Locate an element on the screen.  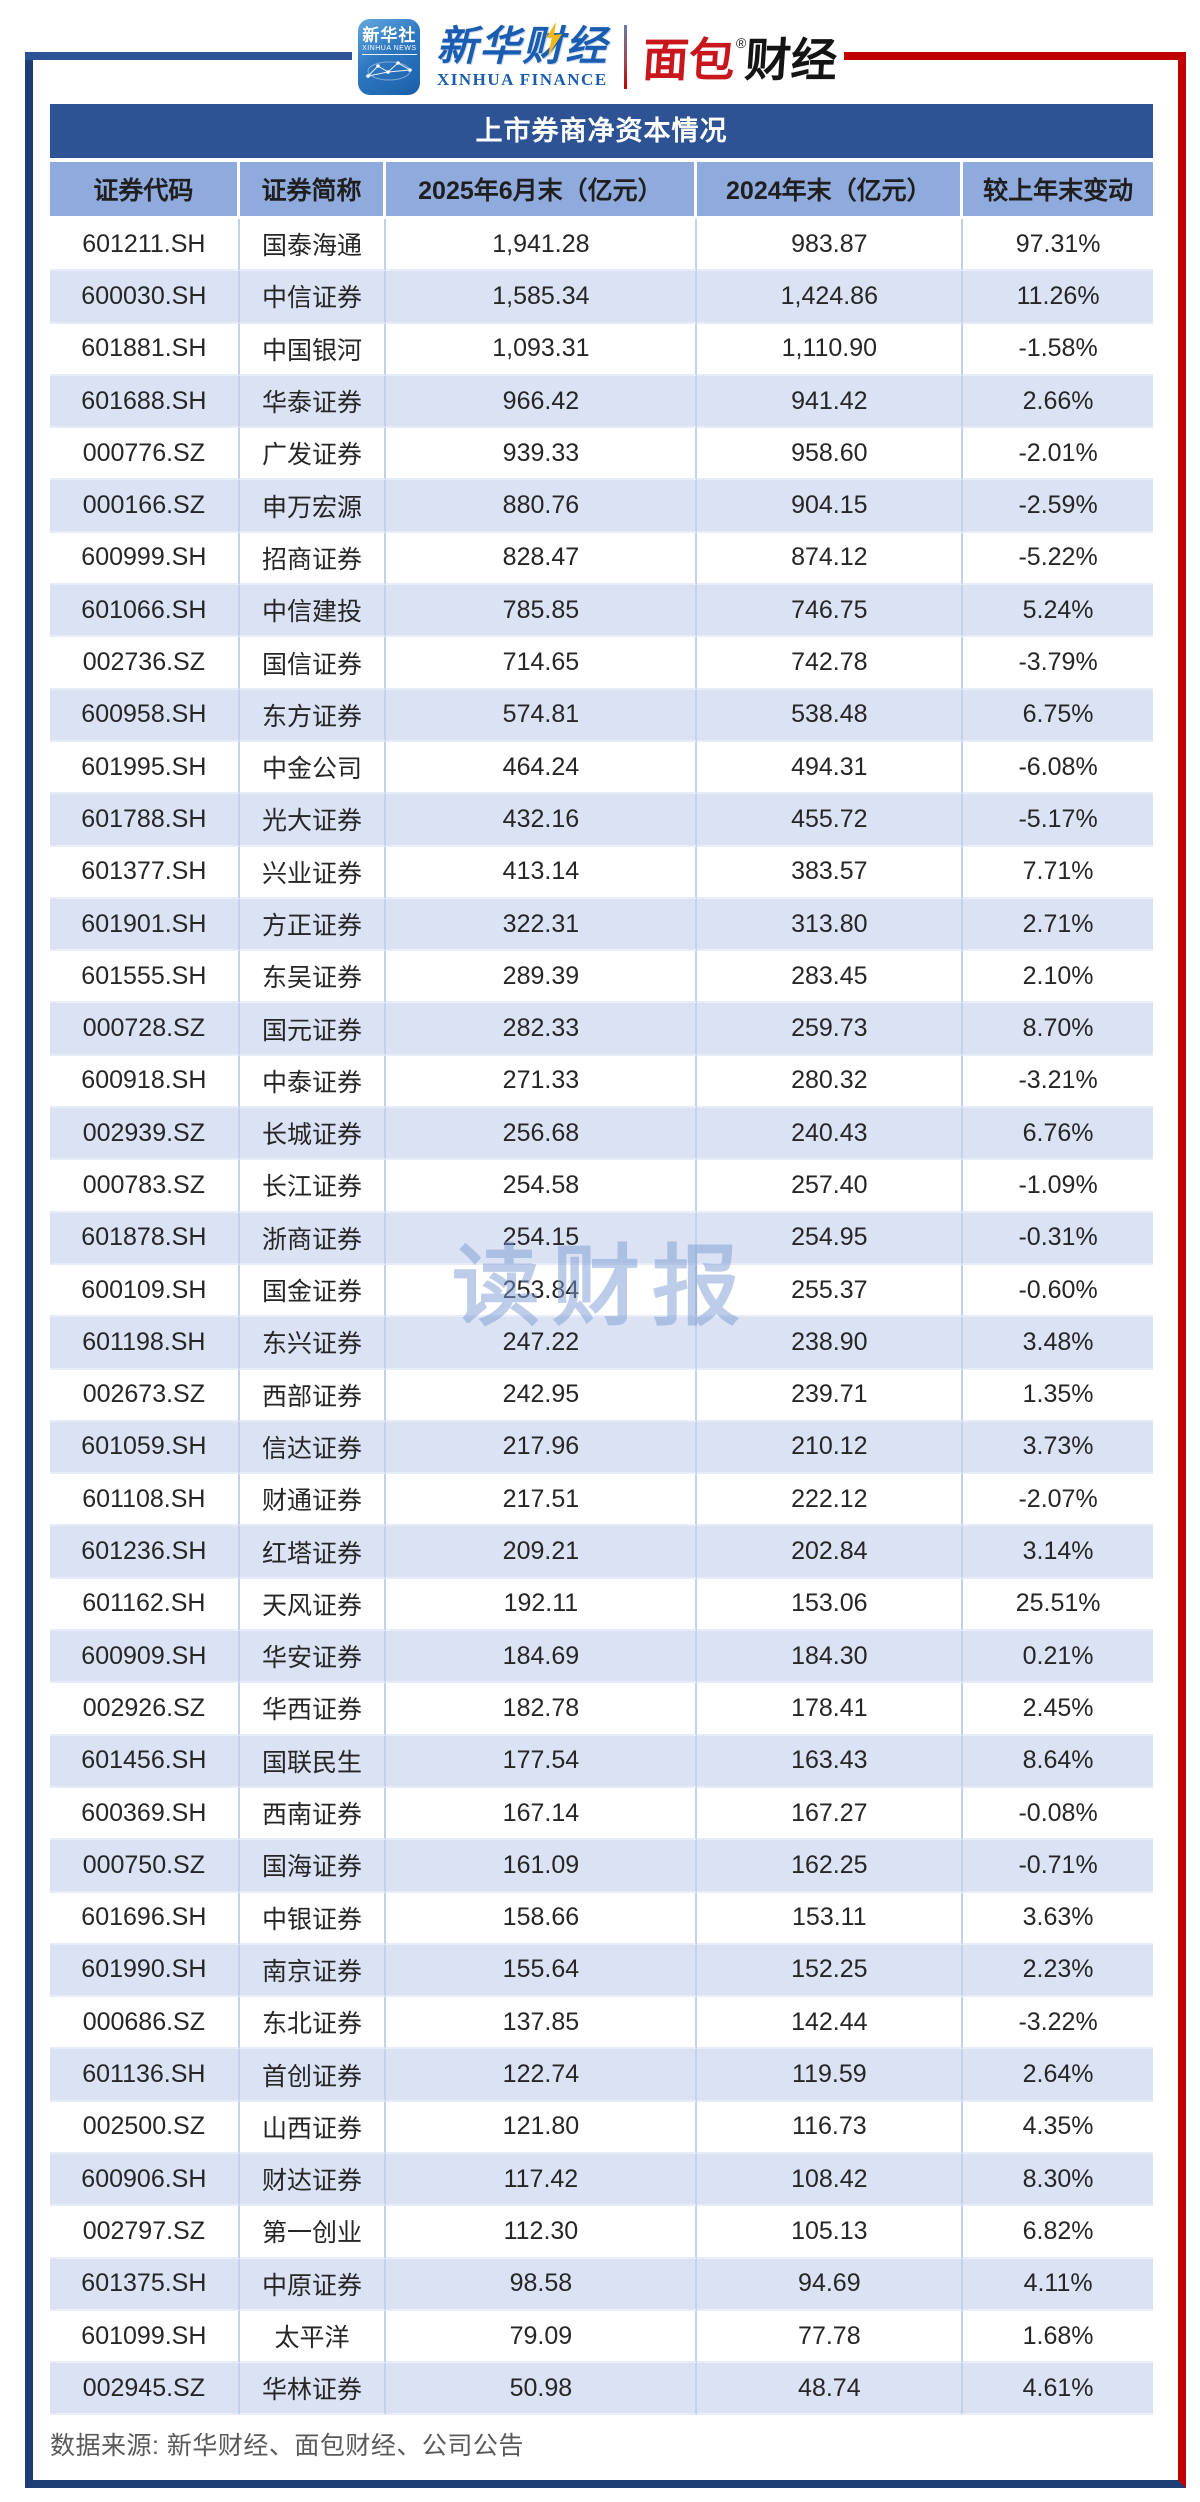
cell-code: 000728.SZ is located at coordinates (145, 1029).